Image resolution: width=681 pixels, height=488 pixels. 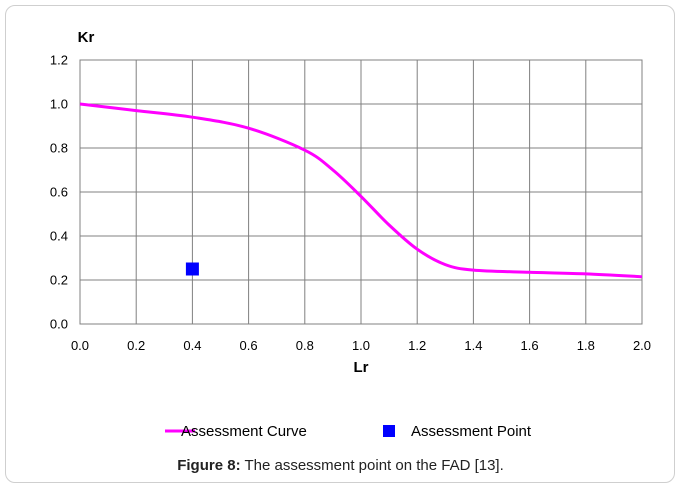 I want to click on legend: Assessment Curve Assessment Point, so click(x=348, y=431).